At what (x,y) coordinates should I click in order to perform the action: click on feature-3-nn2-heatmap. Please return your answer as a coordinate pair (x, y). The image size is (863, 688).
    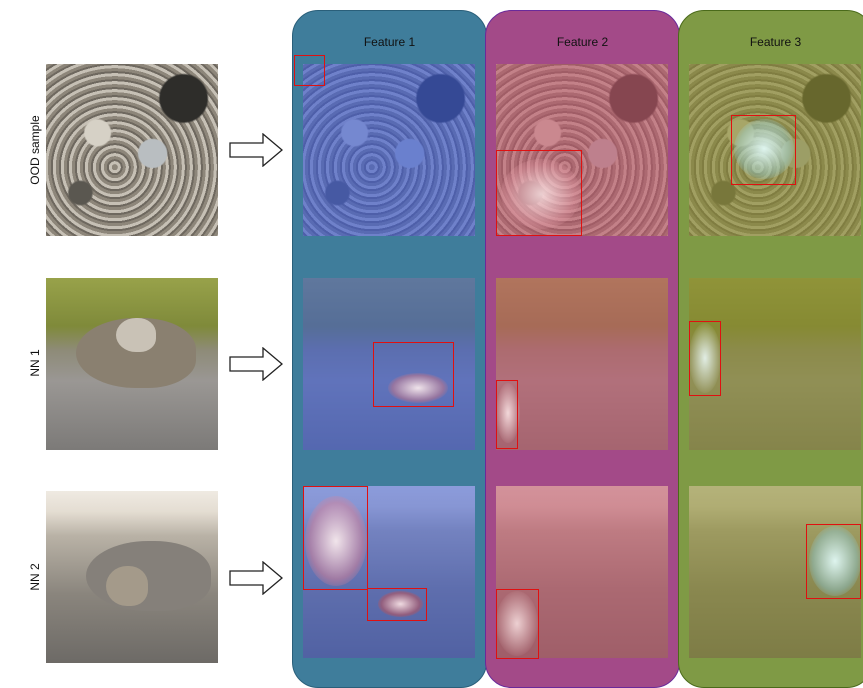
    Looking at the image, I should click on (775, 572).